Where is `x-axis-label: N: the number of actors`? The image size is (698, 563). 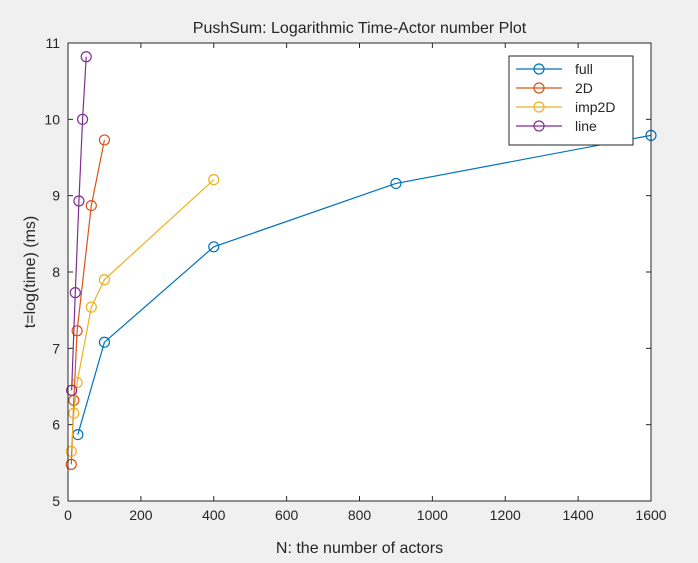
x-axis-label: N: the number of actors is located at coordinates (359, 548).